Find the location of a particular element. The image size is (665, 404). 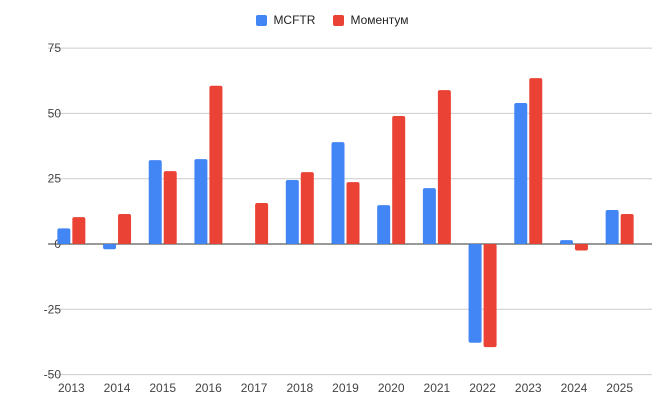

x-tick-label: 2019 is located at coordinates (345, 388).